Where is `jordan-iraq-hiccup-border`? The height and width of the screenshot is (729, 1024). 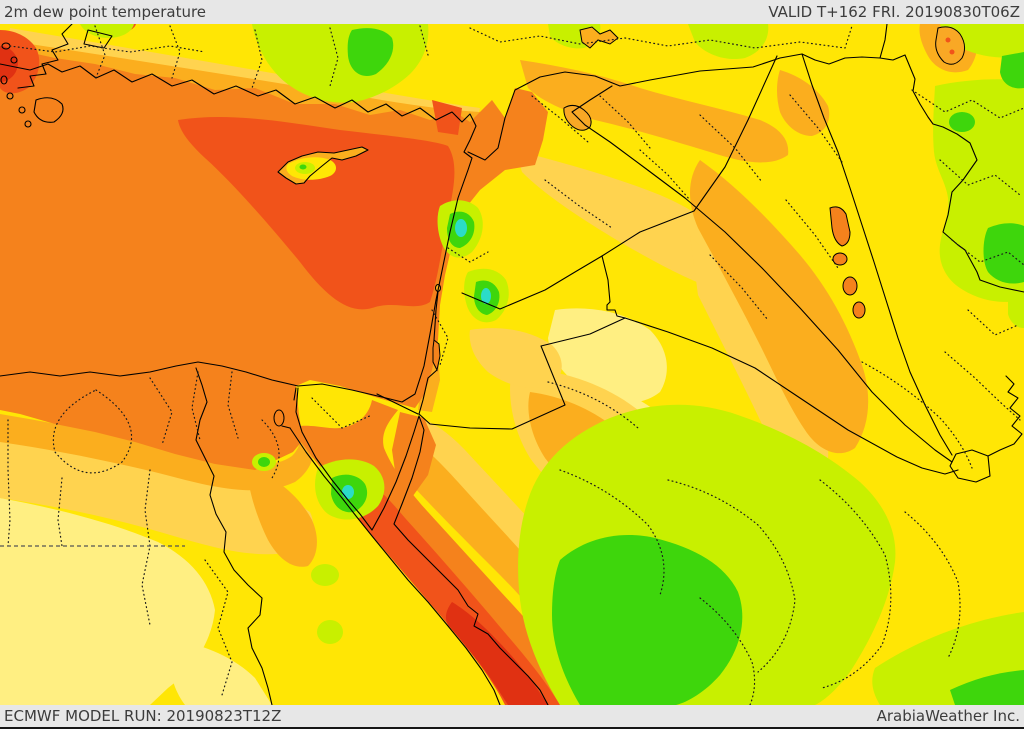
jordan-iraq-hiccup-border is located at coordinates (613, 287).